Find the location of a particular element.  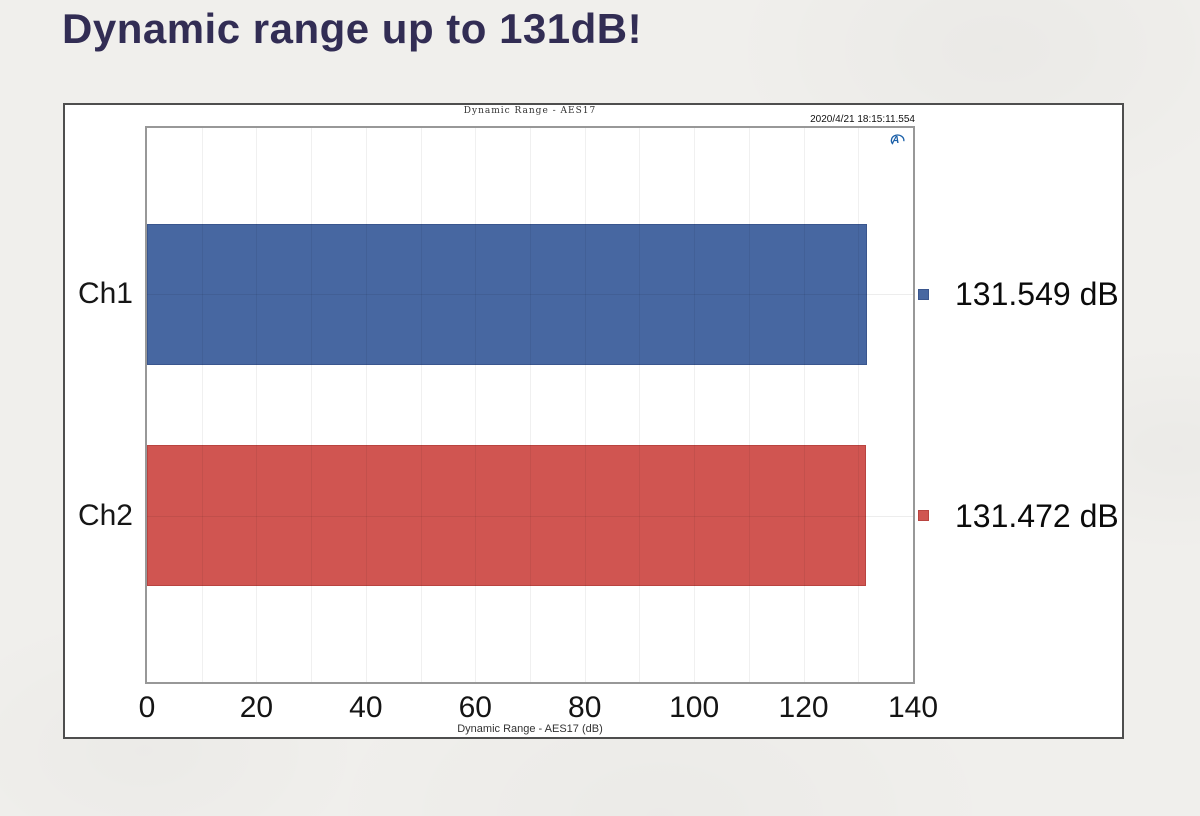

chart-header-title: Dynamic Range - AES17 is located at coordinates (530, 111).